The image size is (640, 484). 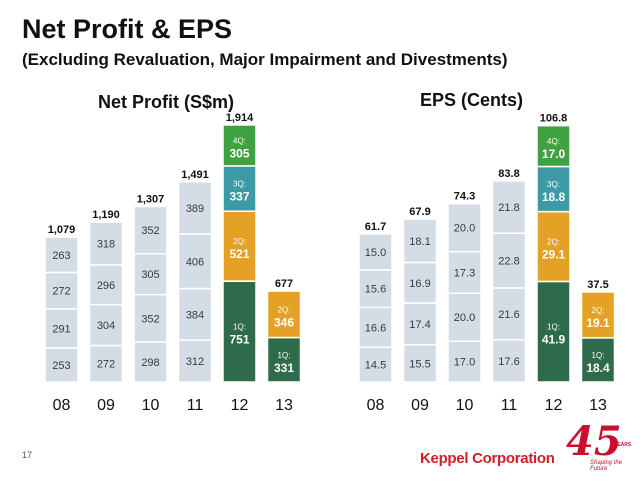 I want to click on eps-category-label-09: 09, so click(x=420, y=405).